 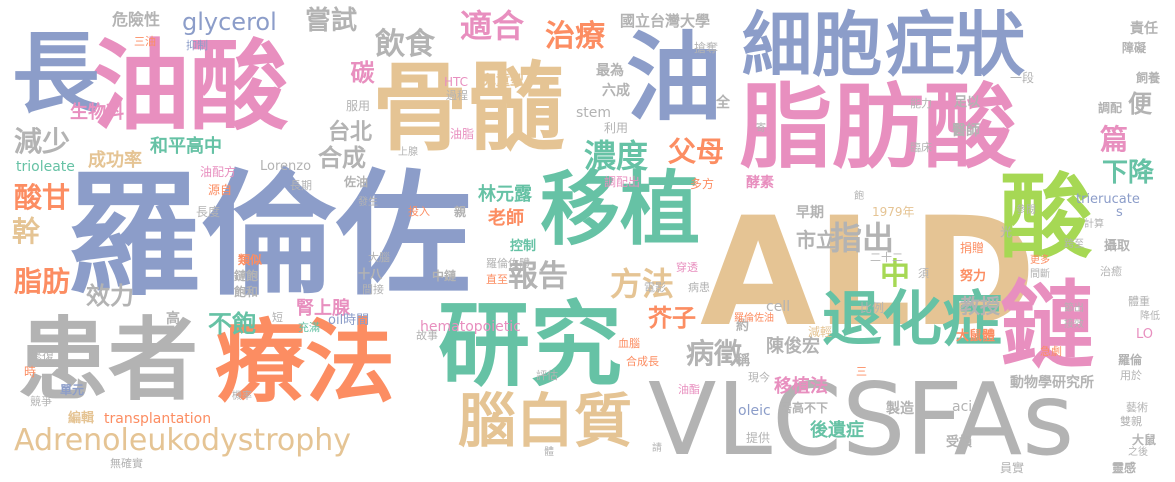 I want to click on word-yiduan: 一段, so click(x=1022, y=78).